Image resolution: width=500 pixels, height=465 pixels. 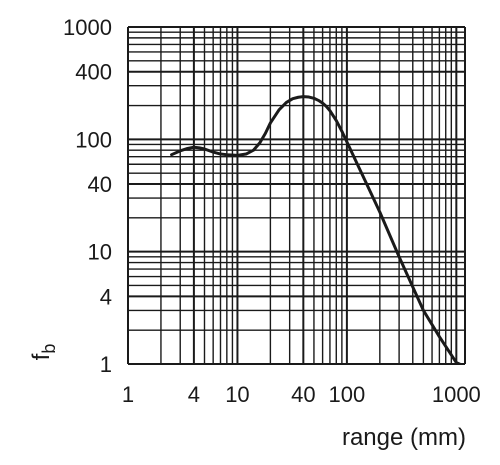 What do you see at coordinates (100, 252) in the screenshot?
I see `y-tick-label: 10` at bounding box center [100, 252].